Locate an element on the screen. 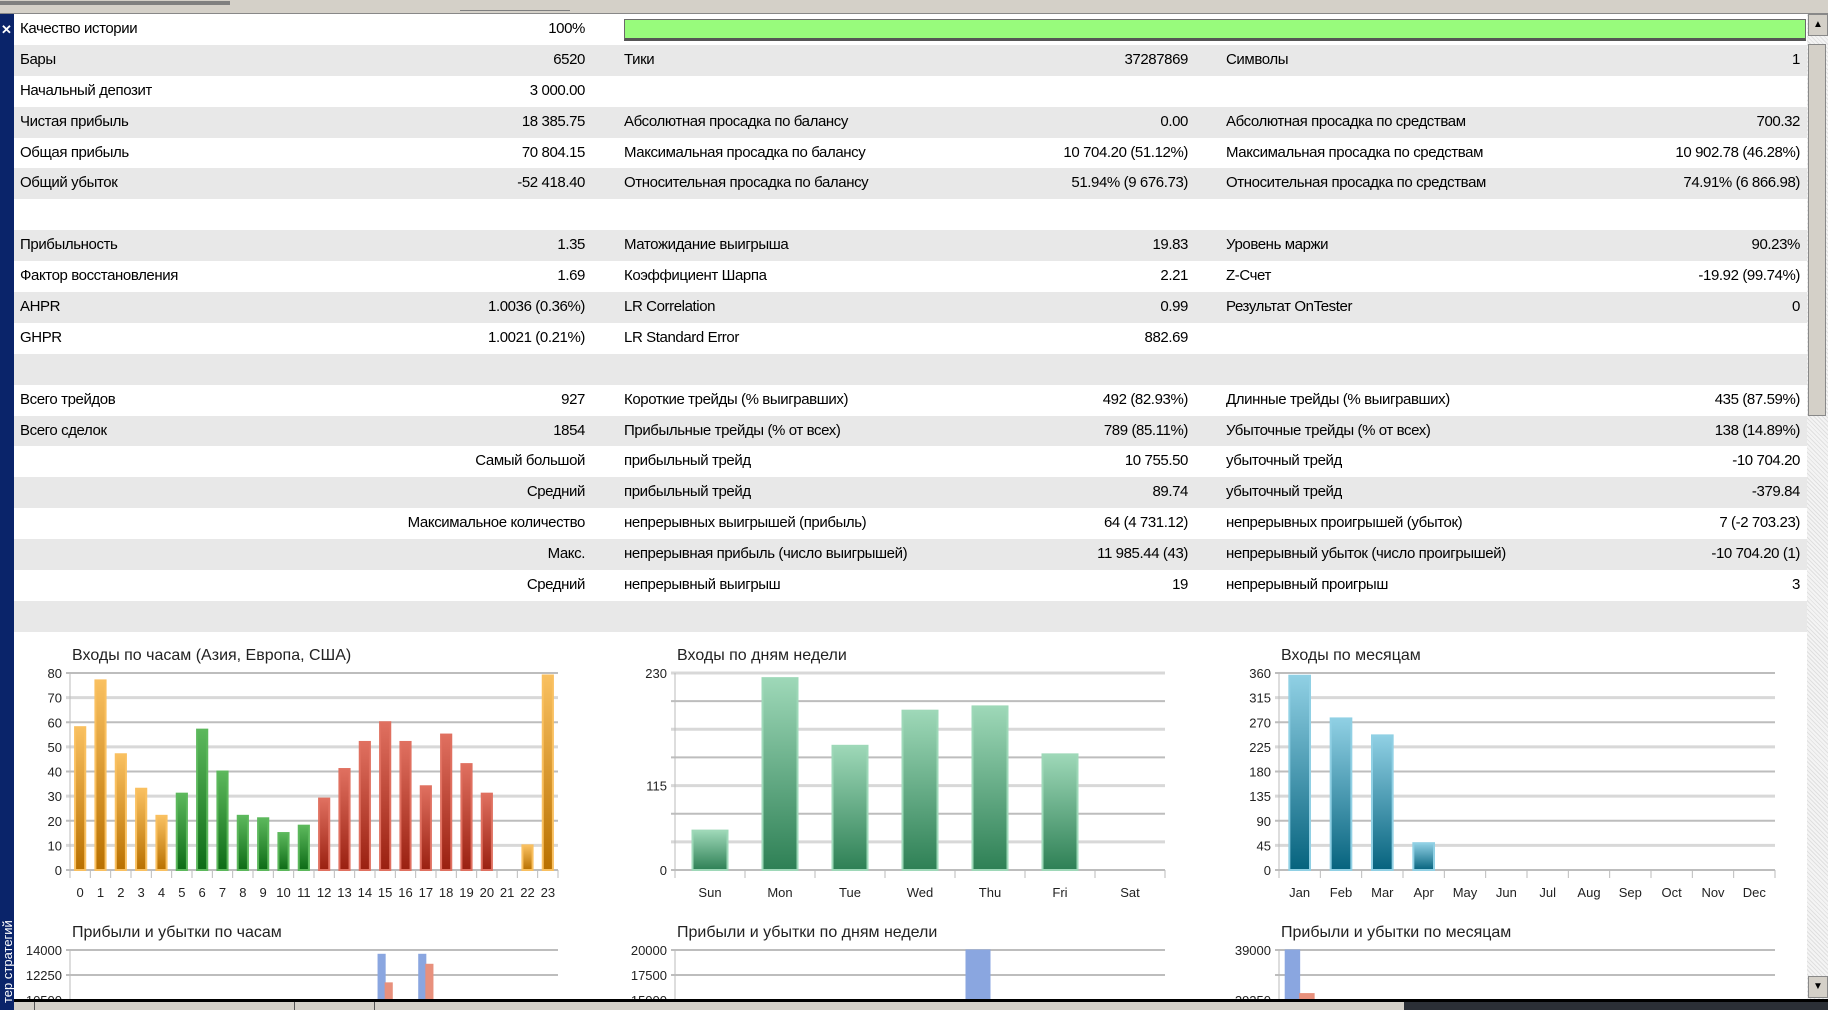 The width and height of the screenshot is (1828, 1010). x-tick-label: Jan is located at coordinates (1299, 892).